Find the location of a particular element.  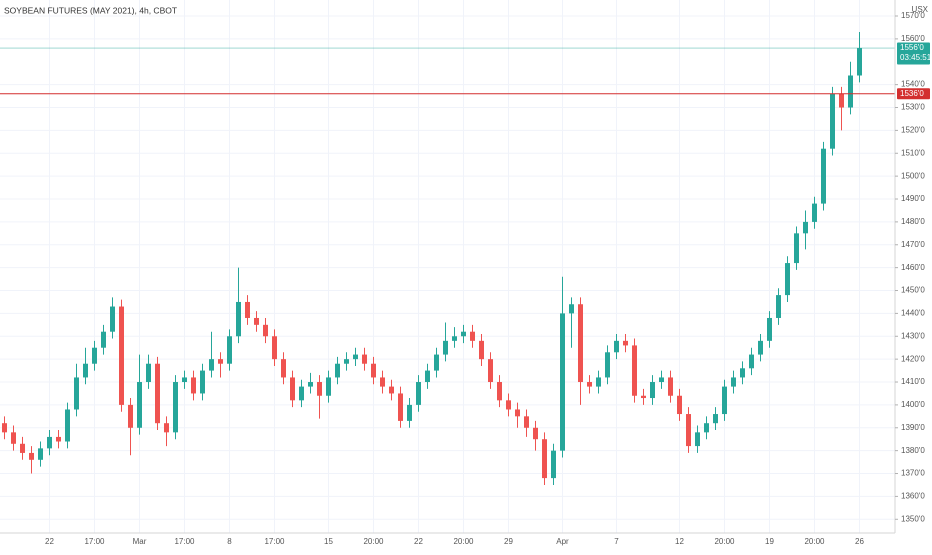

y-tick-label: 1560'0 is located at coordinates (913, 38).